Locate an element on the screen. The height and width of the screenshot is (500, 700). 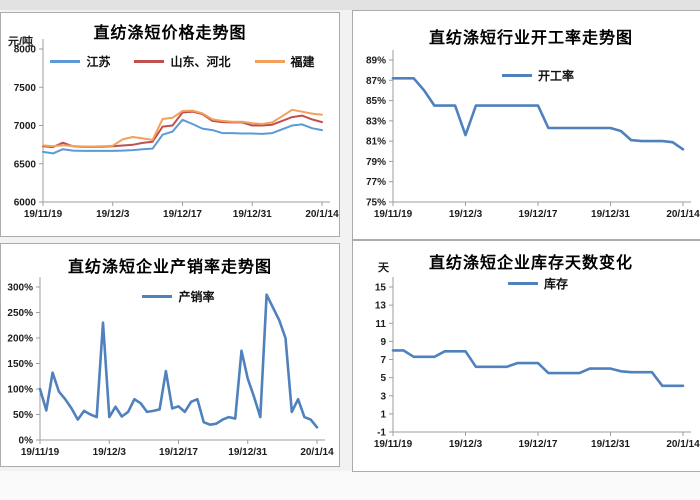
y-tick-label: 75% is located at coordinates (376, 203).